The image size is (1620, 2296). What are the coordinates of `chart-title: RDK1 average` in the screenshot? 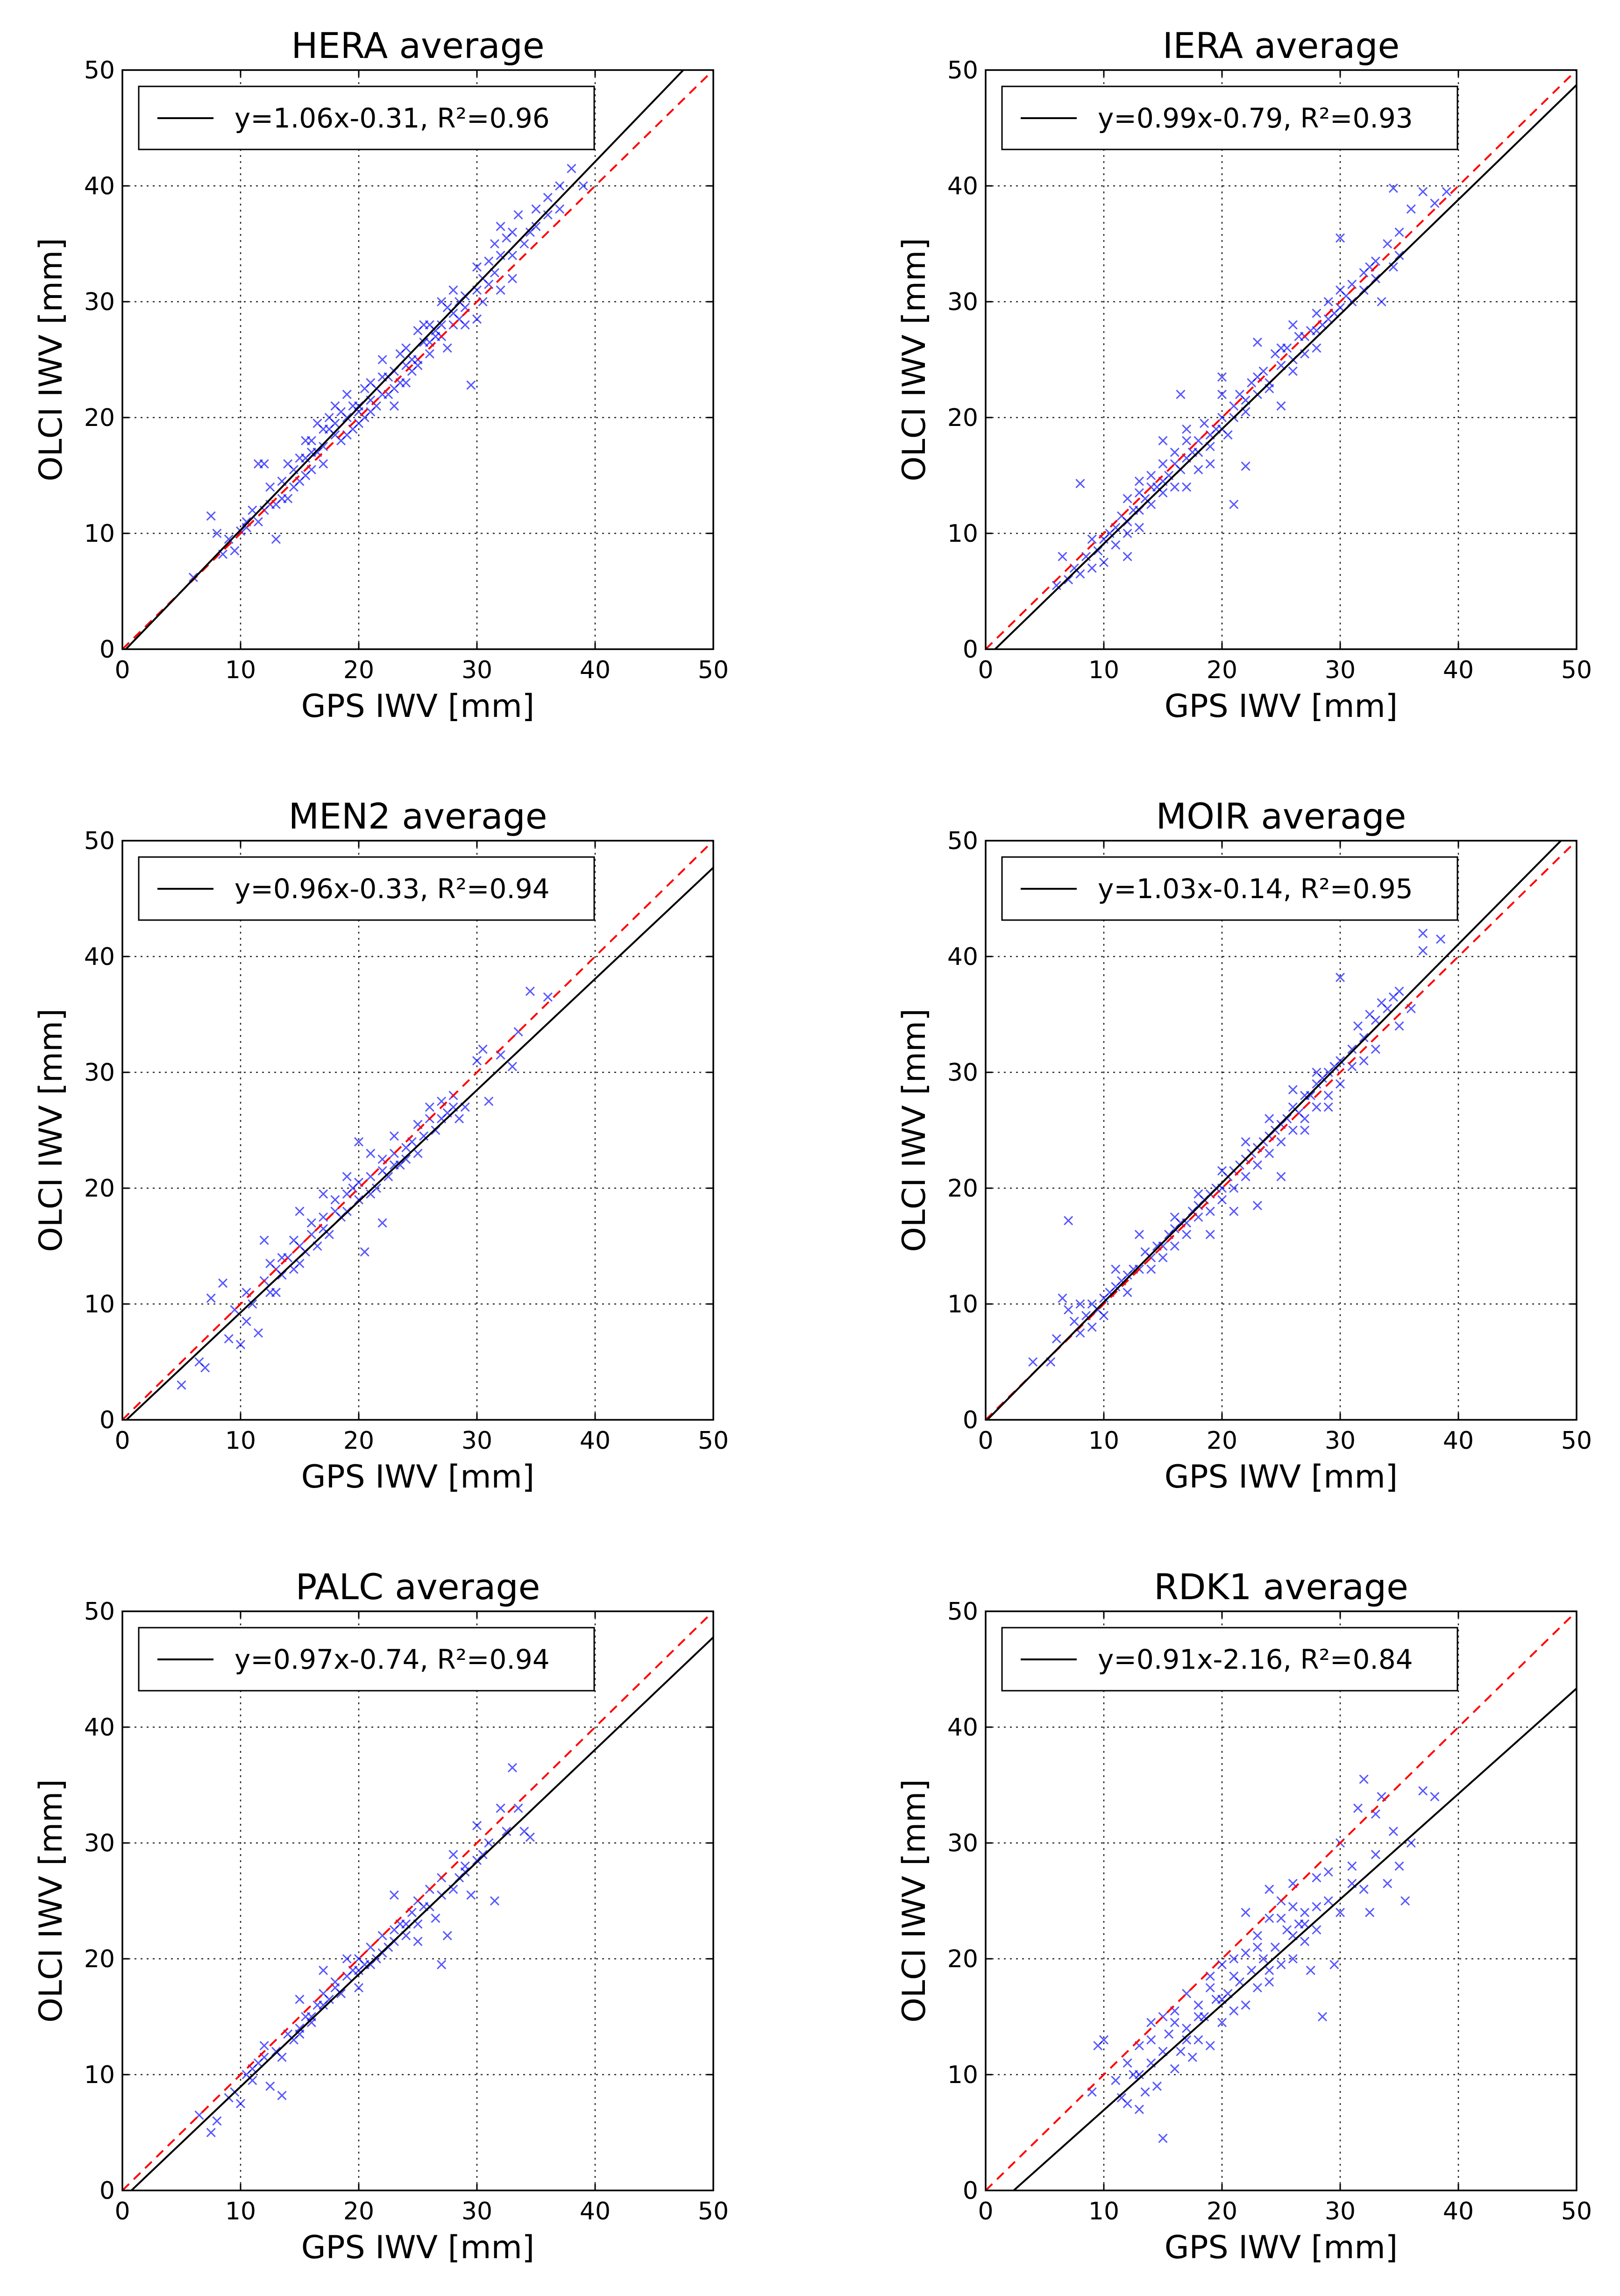 It's located at (1281, 1587).